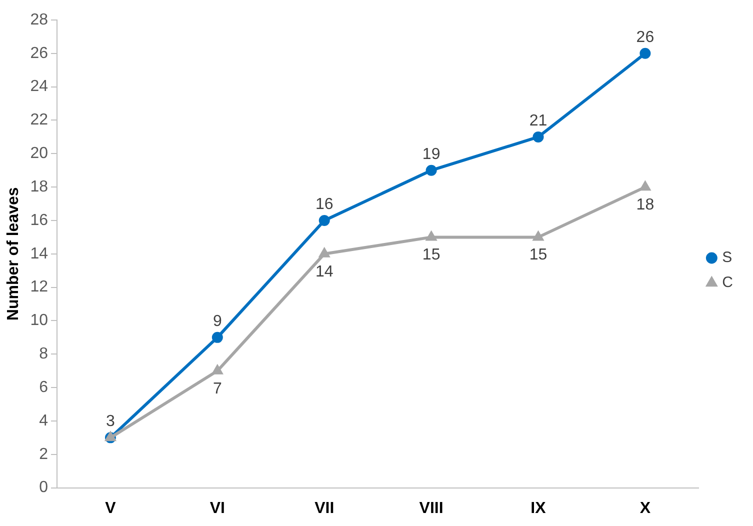  I want to click on data-label: 7, so click(217, 389).